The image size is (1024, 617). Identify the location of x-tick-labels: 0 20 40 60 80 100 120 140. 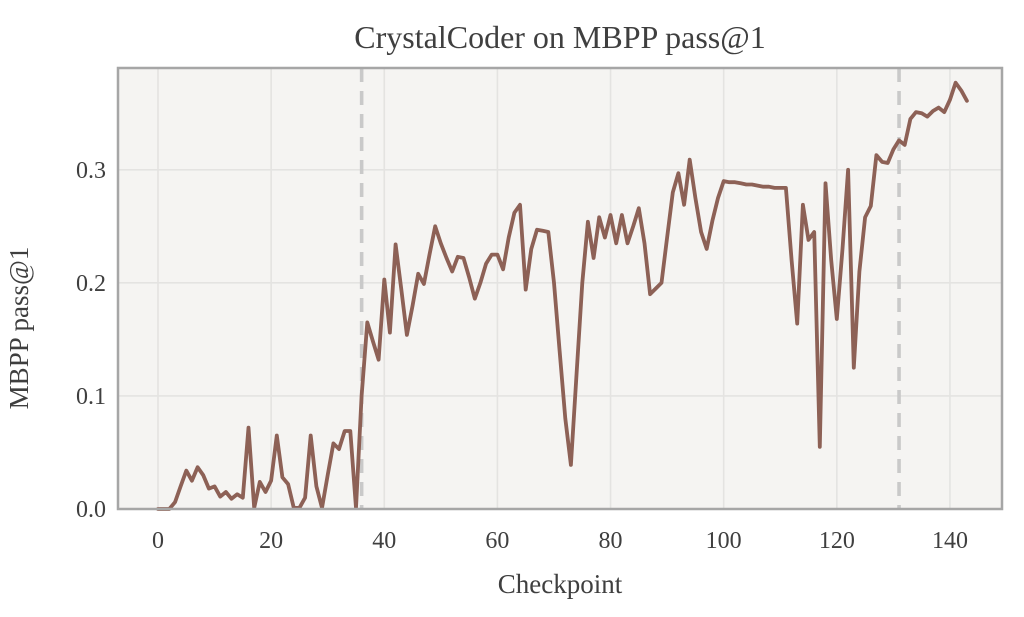
(560, 541).